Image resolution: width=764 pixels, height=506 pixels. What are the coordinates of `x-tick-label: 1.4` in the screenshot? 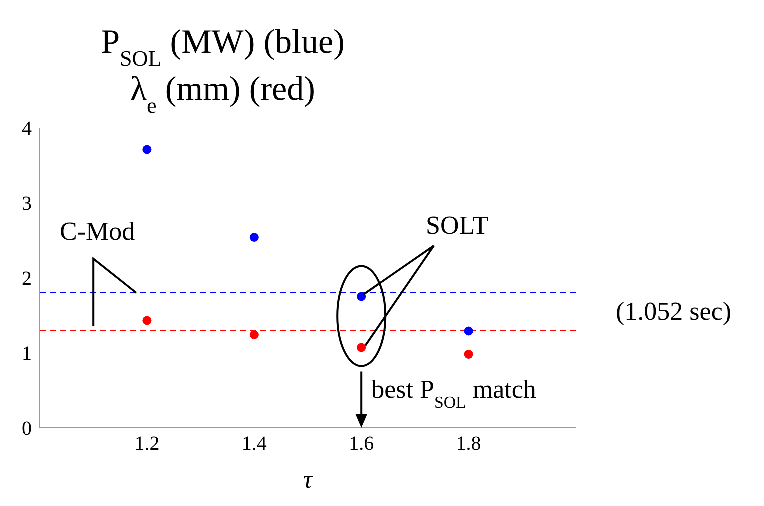 It's located at (254, 444).